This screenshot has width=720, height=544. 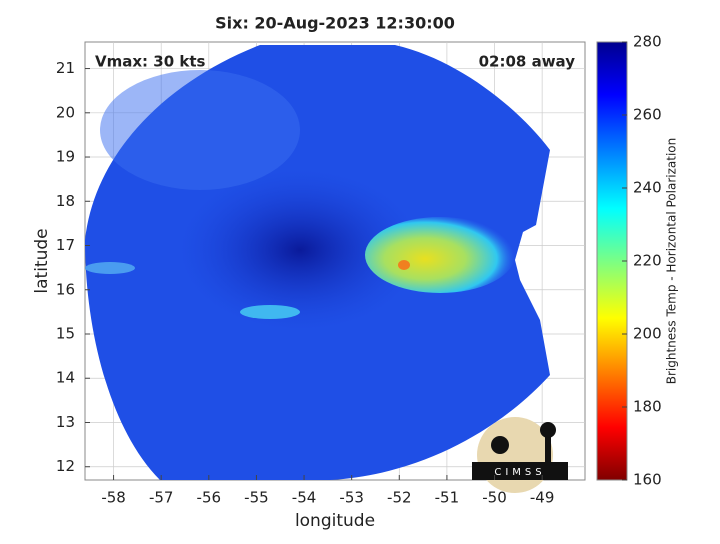 What do you see at coordinates (351, 498) in the screenshot?
I see `x-tick-label: -53` at bounding box center [351, 498].